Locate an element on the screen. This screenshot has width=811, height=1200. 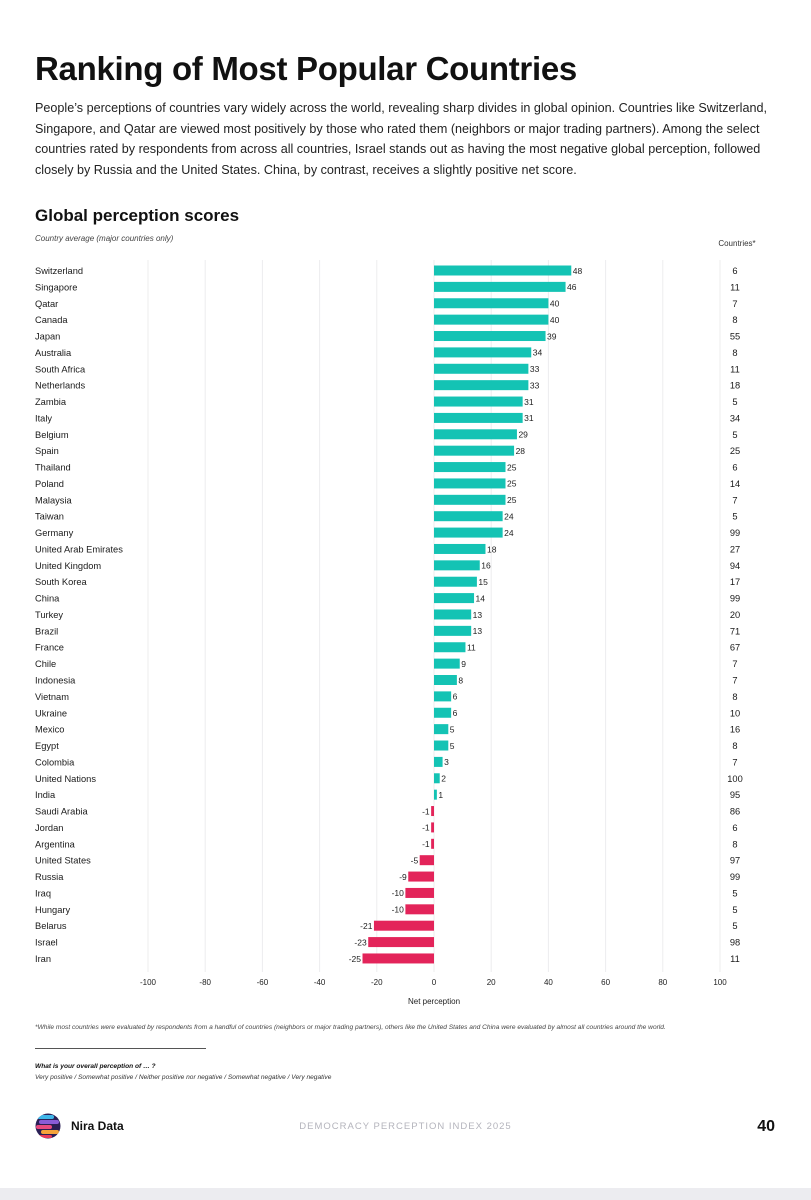
page-number: 40 is located at coordinates (766, 1126).